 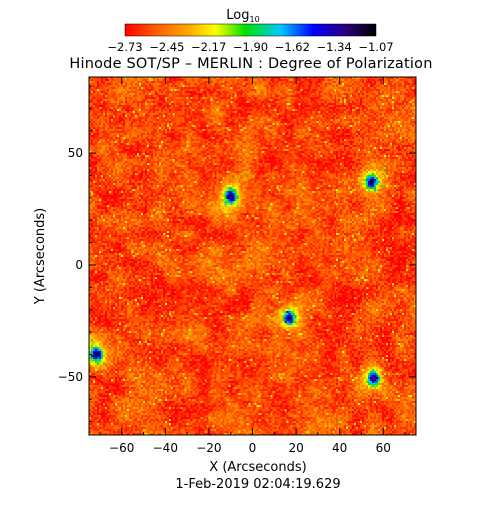 What do you see at coordinates (383, 448) in the screenshot?
I see `x-tick-label: 60` at bounding box center [383, 448].